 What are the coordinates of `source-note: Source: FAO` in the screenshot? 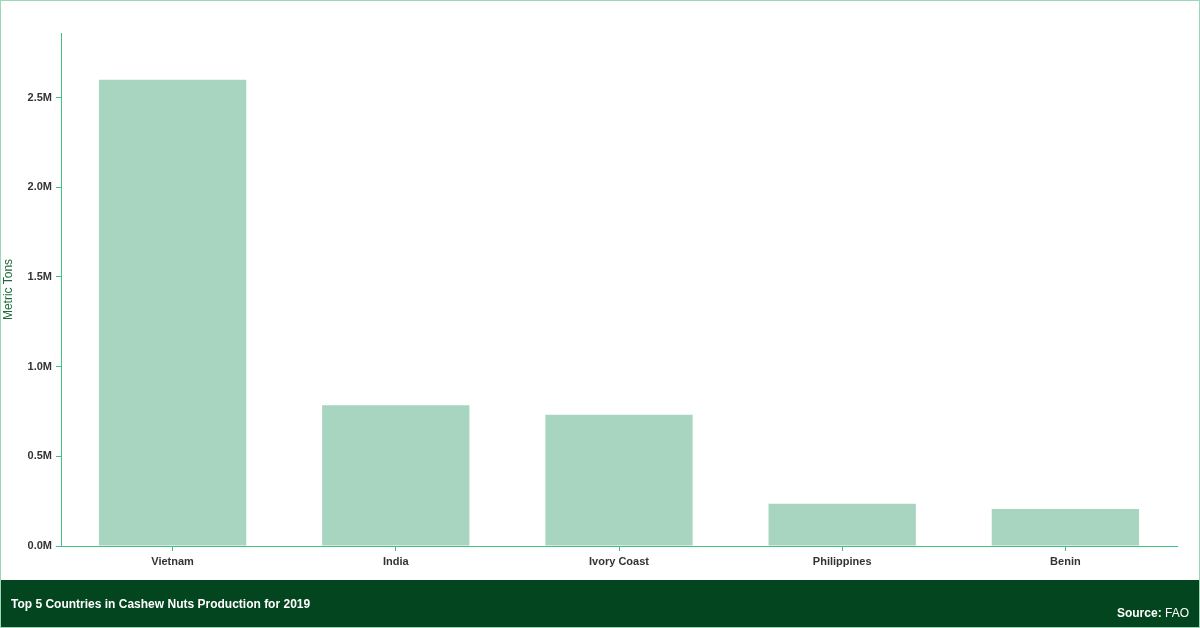 It's located at (1152, 613).